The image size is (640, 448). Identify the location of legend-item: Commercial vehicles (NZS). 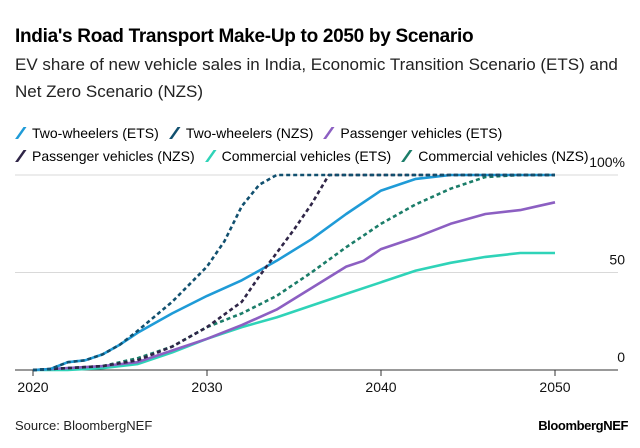
(495, 156).